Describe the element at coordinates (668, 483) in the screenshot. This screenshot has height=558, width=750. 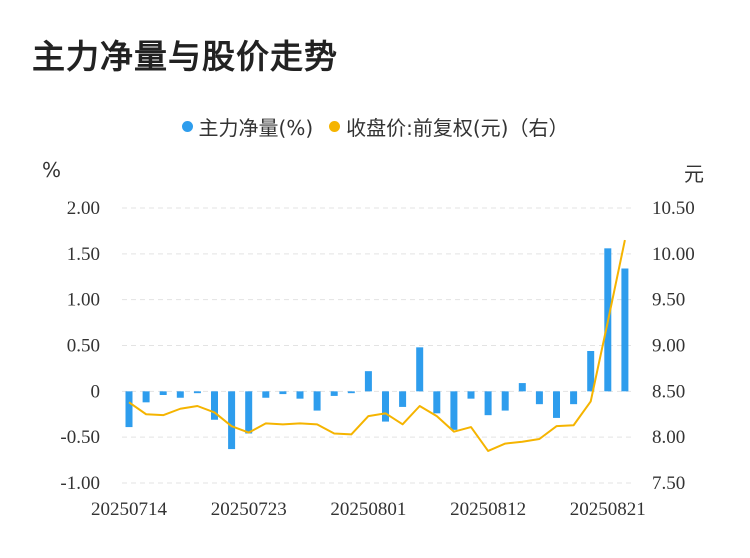
I see `right-axis-tick-label: 7.50` at that location.